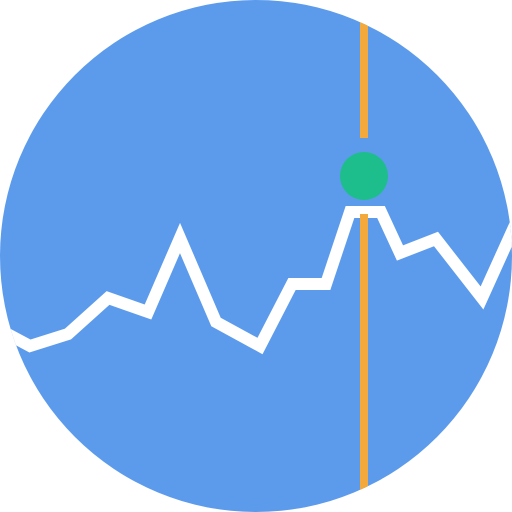 The height and width of the screenshot is (512, 512). I want to click on cursor-line-bottom, so click(364, 363).